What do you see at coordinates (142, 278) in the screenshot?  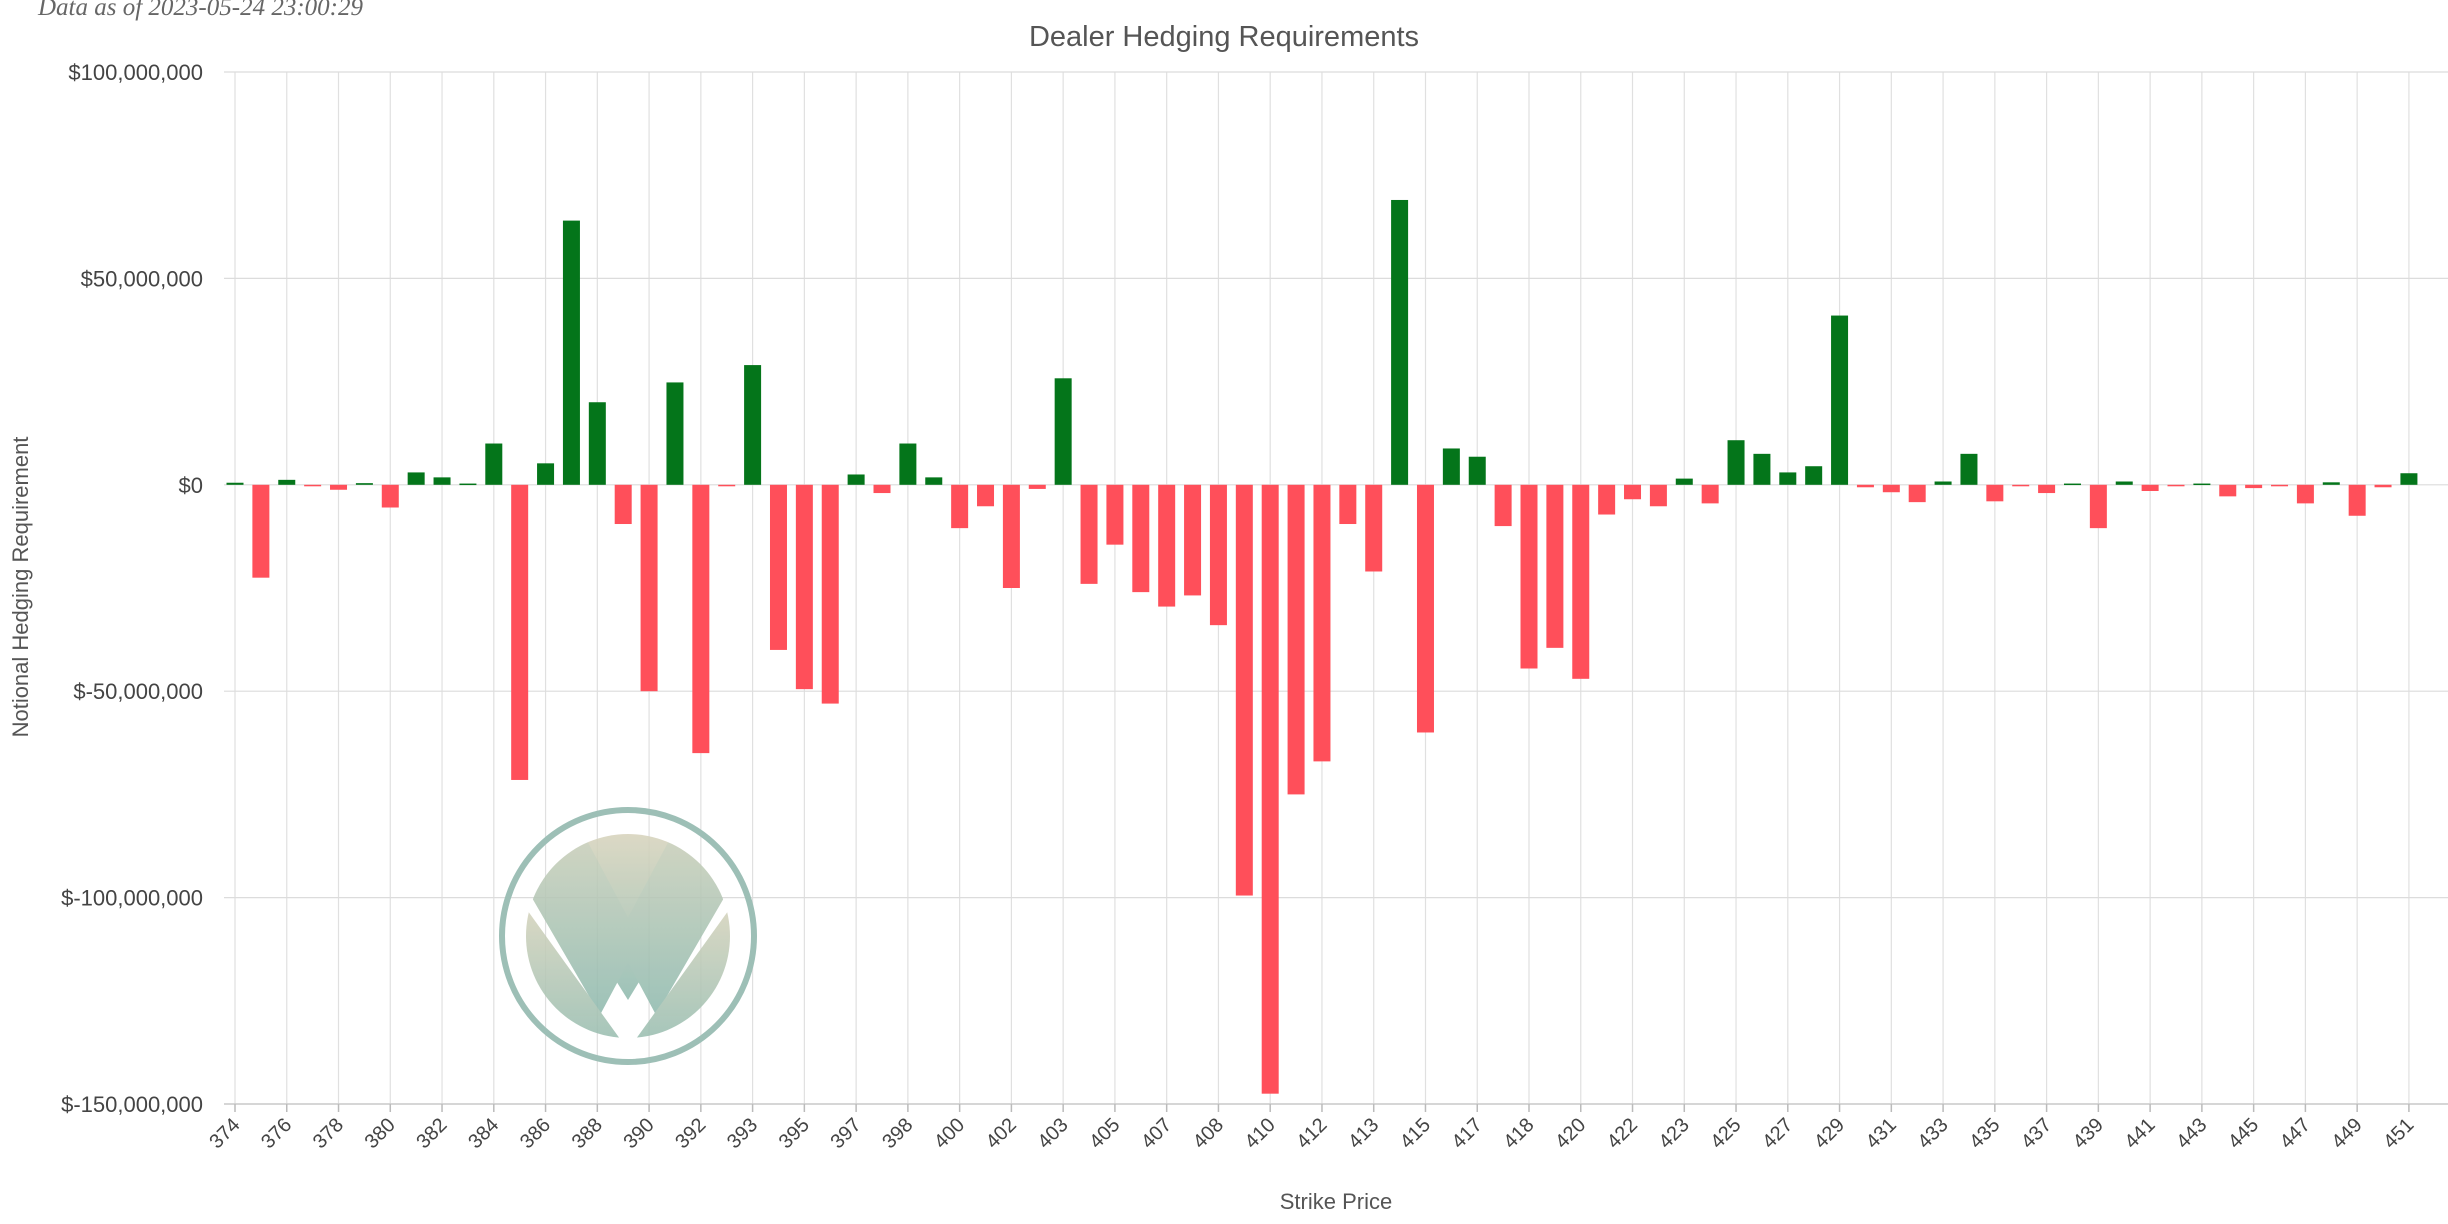 I see `y-tick-label: $50,000,000` at bounding box center [142, 278].